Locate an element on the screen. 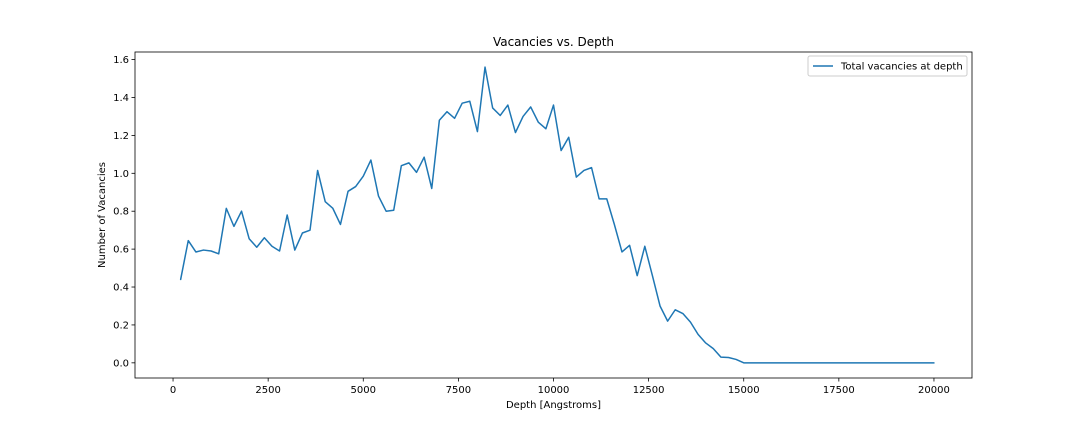  y-tick-label: 0.4 is located at coordinates (121, 288).